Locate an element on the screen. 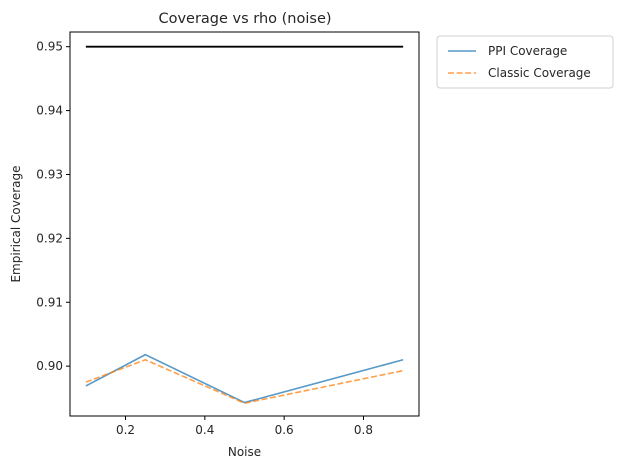  x-tick-label: 0.8 is located at coordinates (363, 430).